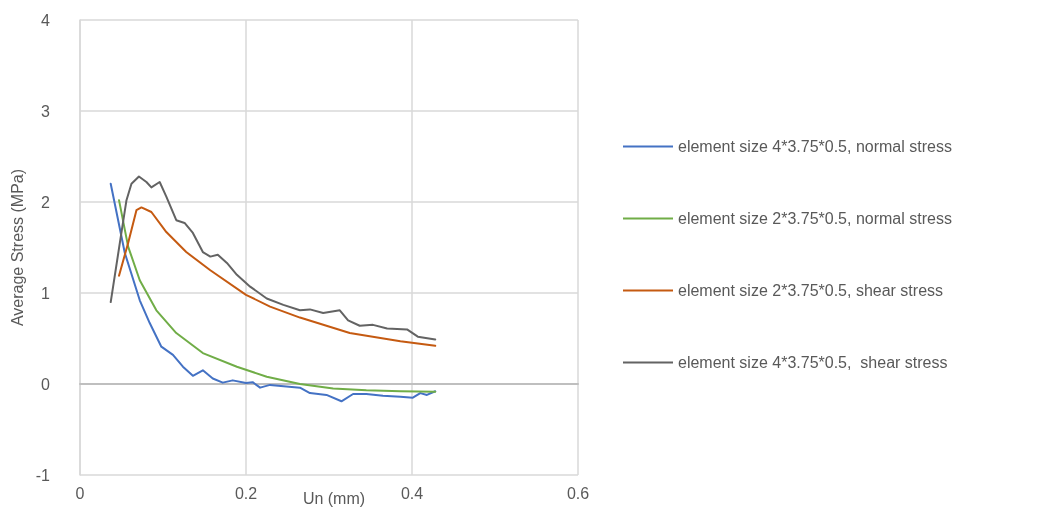 The image size is (1046, 509). I want to click on y-tick-label: 3, so click(46, 111).